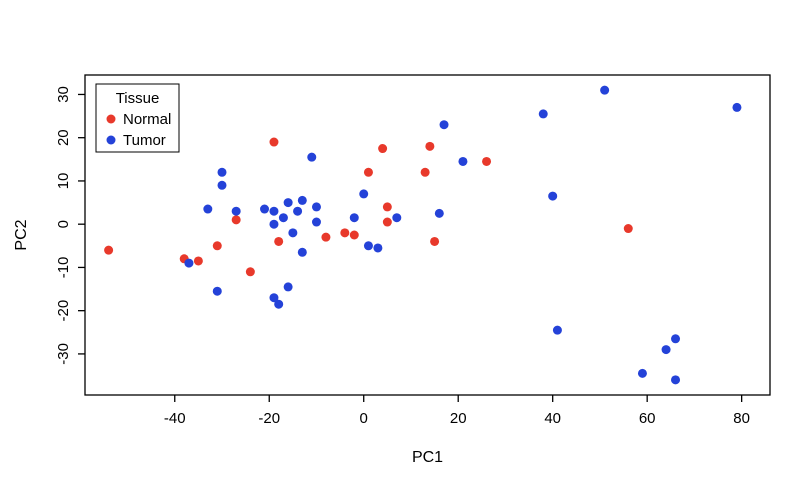  Describe the element at coordinates (111, 140) in the screenshot. I see `legend-marker-tumor` at that location.